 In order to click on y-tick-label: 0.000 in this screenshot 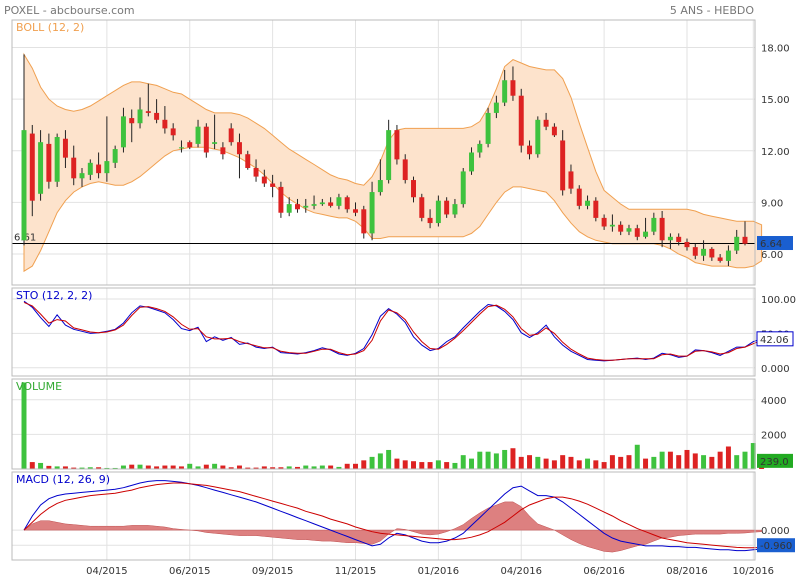, I will do `click(775, 531)`.